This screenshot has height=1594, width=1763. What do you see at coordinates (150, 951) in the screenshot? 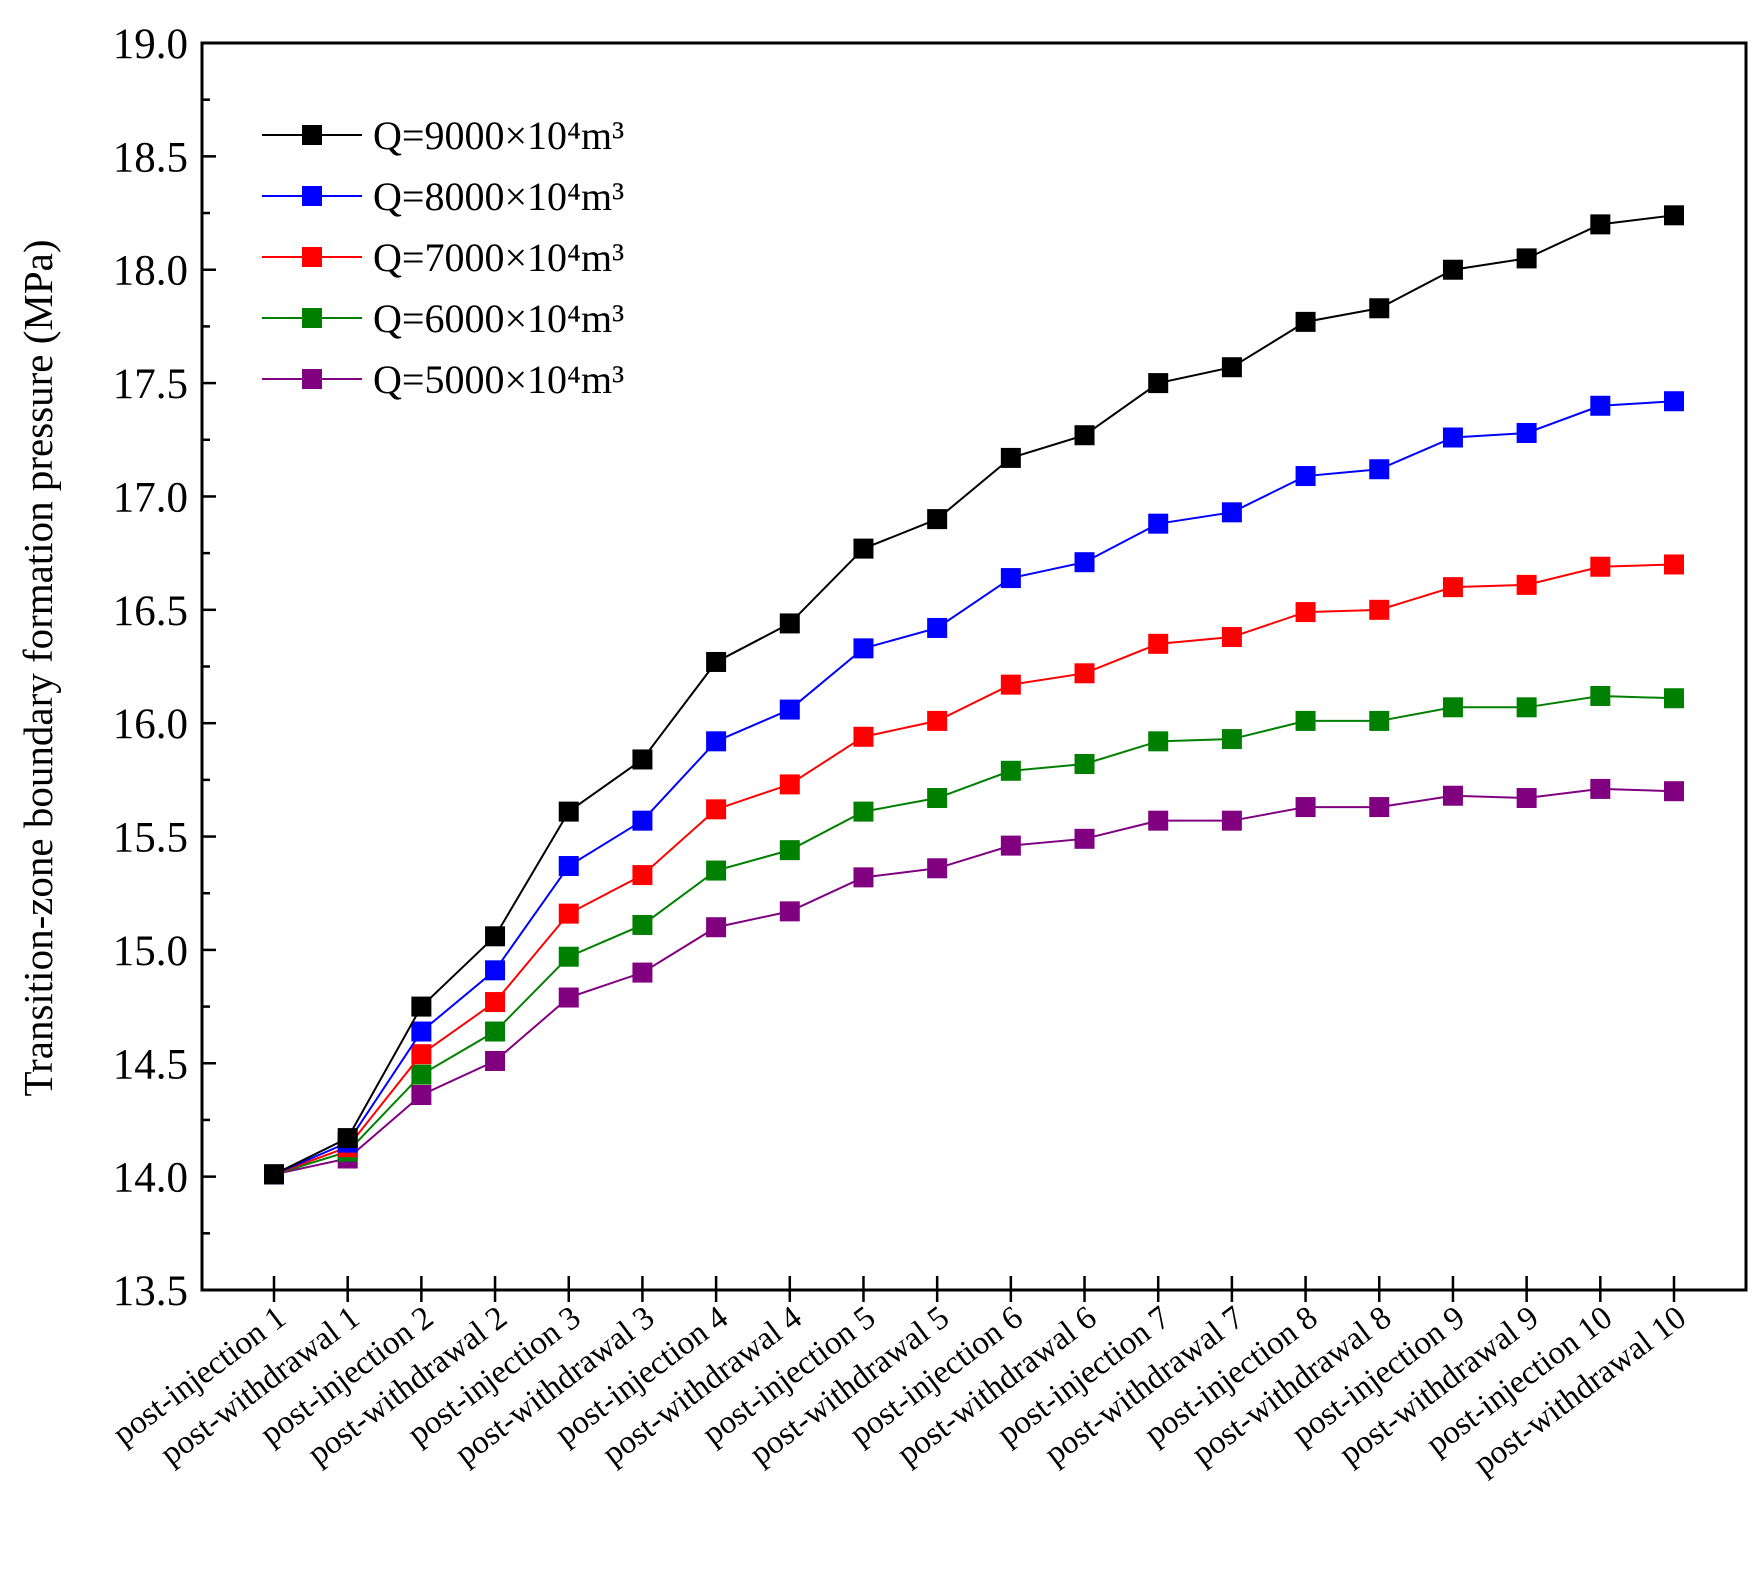
I see `y-tick-label: 15.0` at bounding box center [150, 951].